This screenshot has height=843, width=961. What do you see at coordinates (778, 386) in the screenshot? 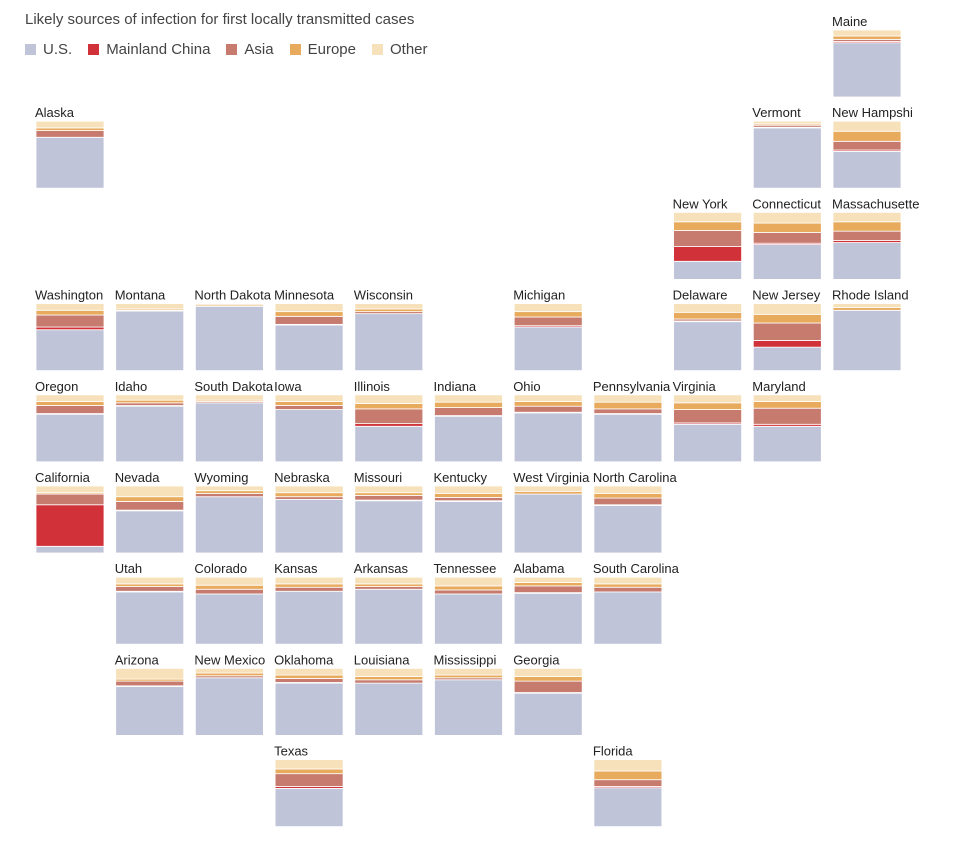
I see `state-label: Maryland` at bounding box center [778, 386].